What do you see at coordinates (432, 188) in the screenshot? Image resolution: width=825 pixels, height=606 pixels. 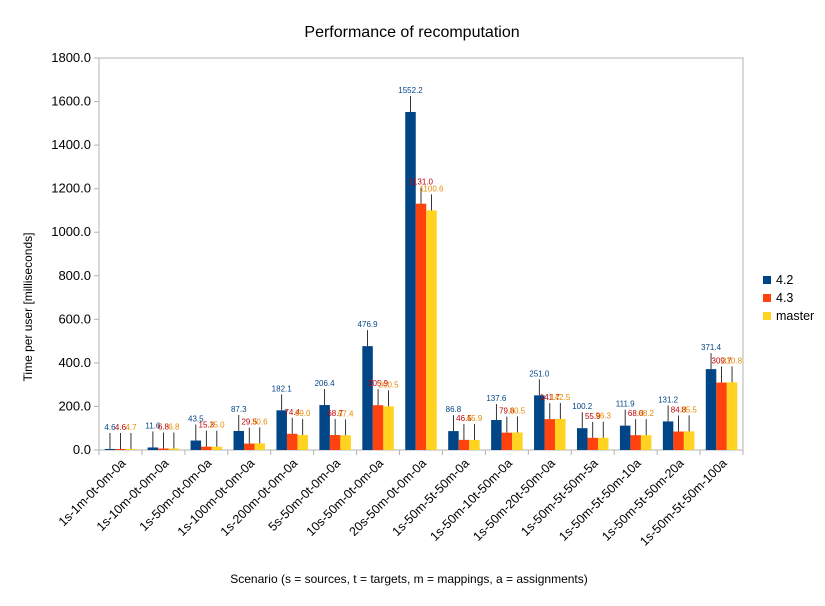 I see `data-label: 1100.6` at bounding box center [432, 188].